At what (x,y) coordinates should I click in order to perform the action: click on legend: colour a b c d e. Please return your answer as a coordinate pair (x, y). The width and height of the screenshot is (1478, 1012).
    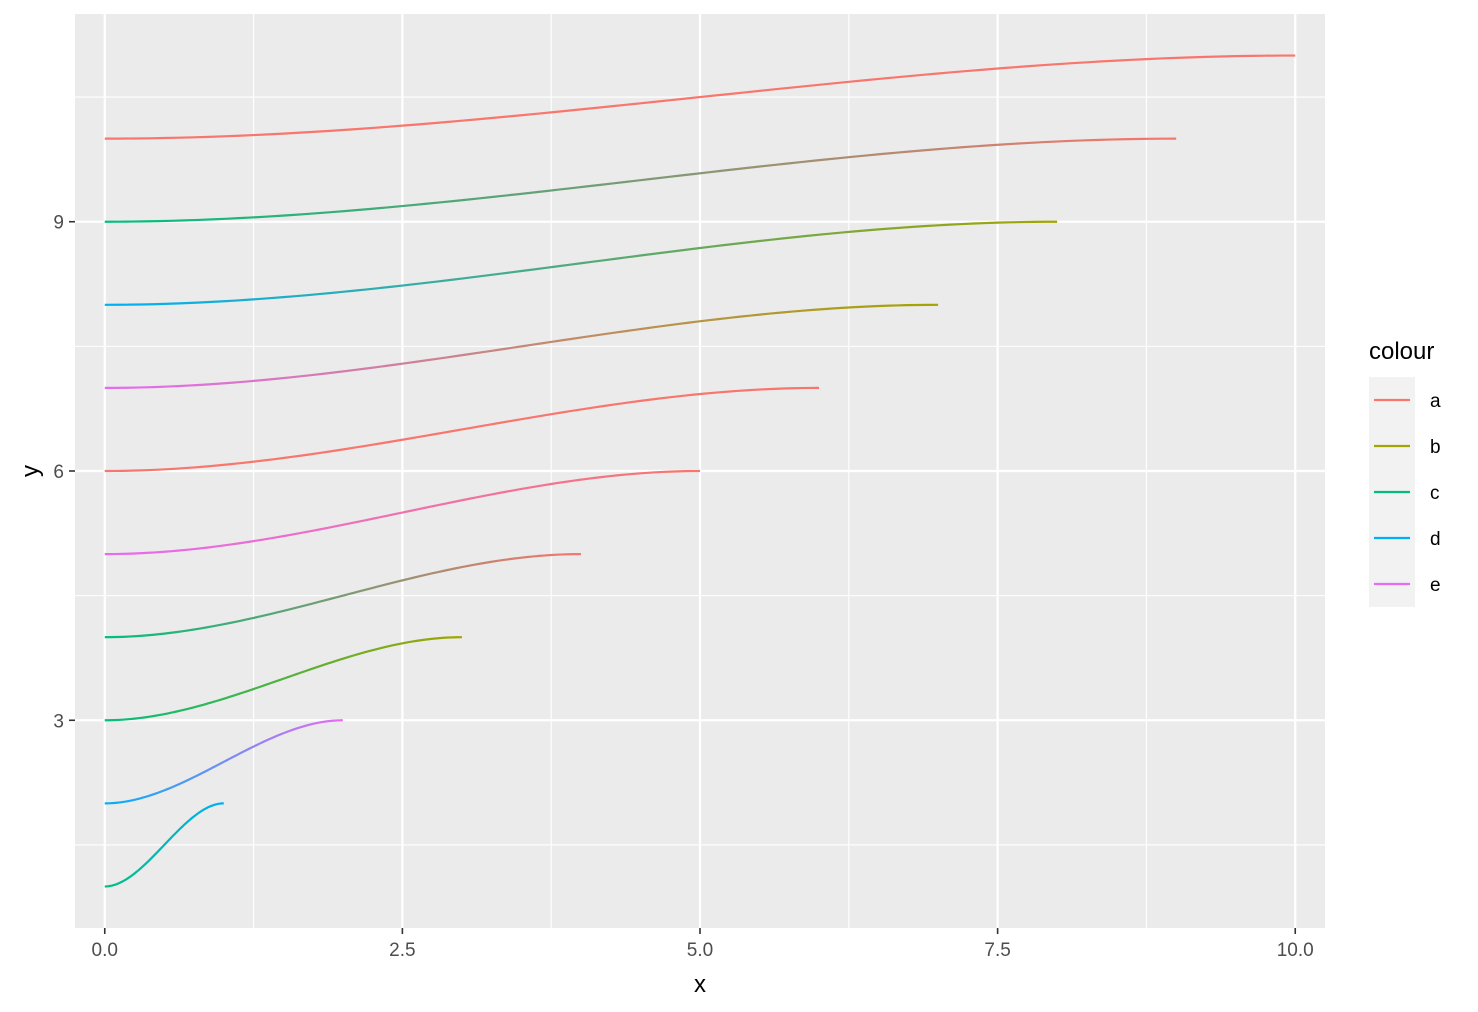
    Looking at the image, I should click on (1405, 472).